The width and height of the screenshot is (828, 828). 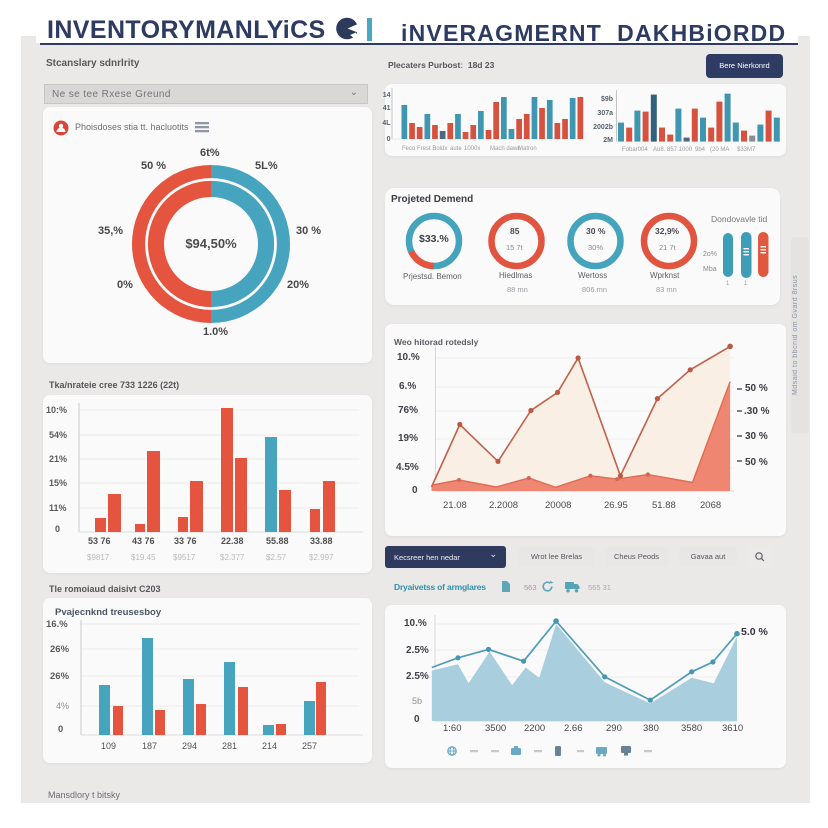 I want to click on svg-text: 2M, so click(x=608, y=140).